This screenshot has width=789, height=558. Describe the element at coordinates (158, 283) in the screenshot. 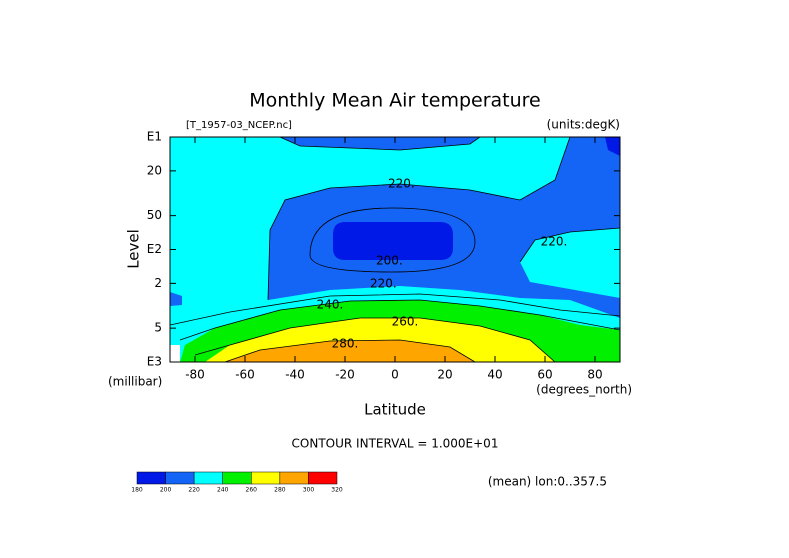

I see `y-tick-label: 2` at that location.